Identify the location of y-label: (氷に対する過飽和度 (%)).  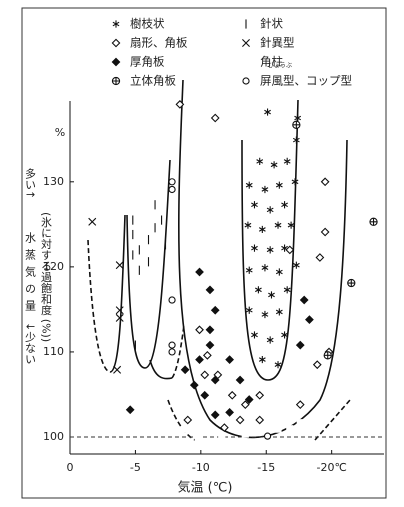
(46, 277).